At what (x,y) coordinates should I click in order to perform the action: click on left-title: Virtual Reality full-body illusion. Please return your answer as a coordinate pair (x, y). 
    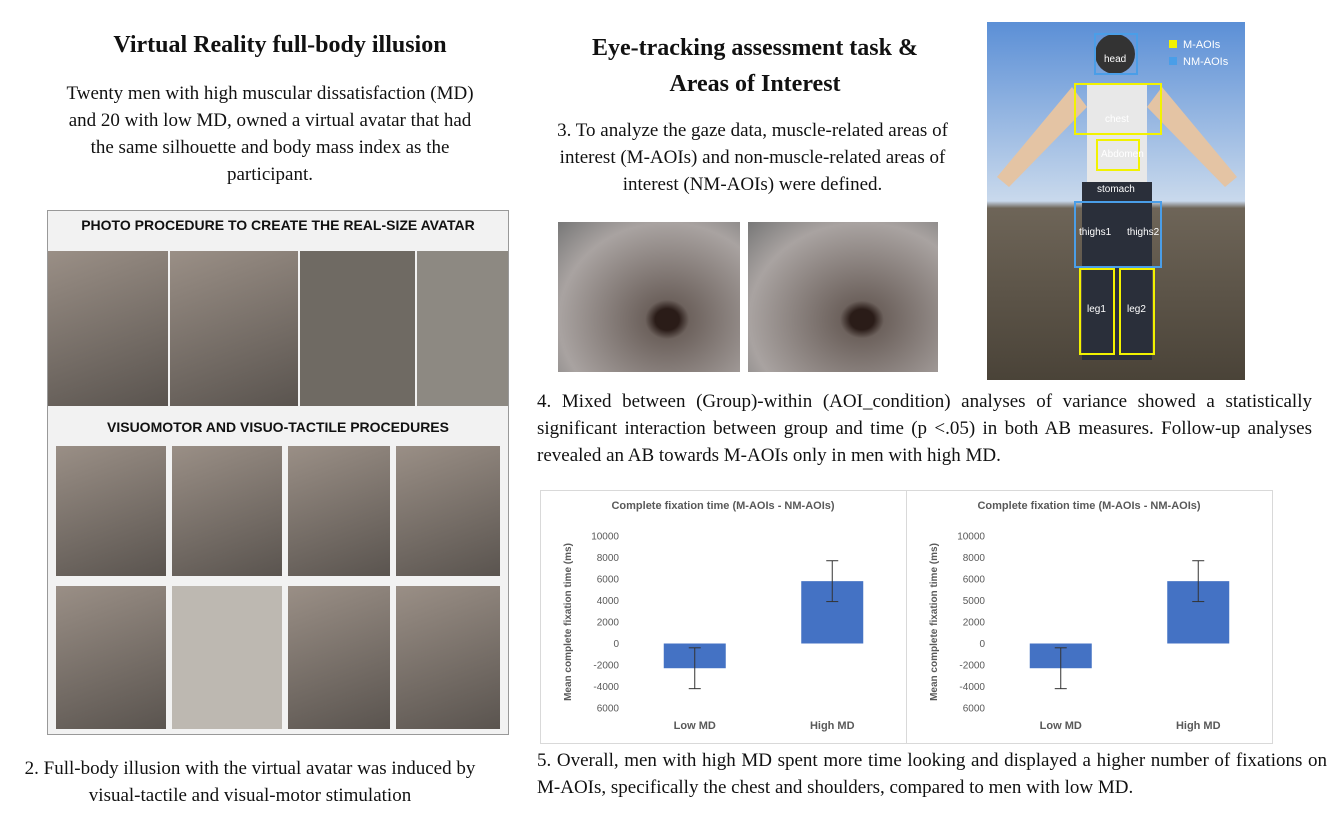
    Looking at the image, I should click on (280, 45).